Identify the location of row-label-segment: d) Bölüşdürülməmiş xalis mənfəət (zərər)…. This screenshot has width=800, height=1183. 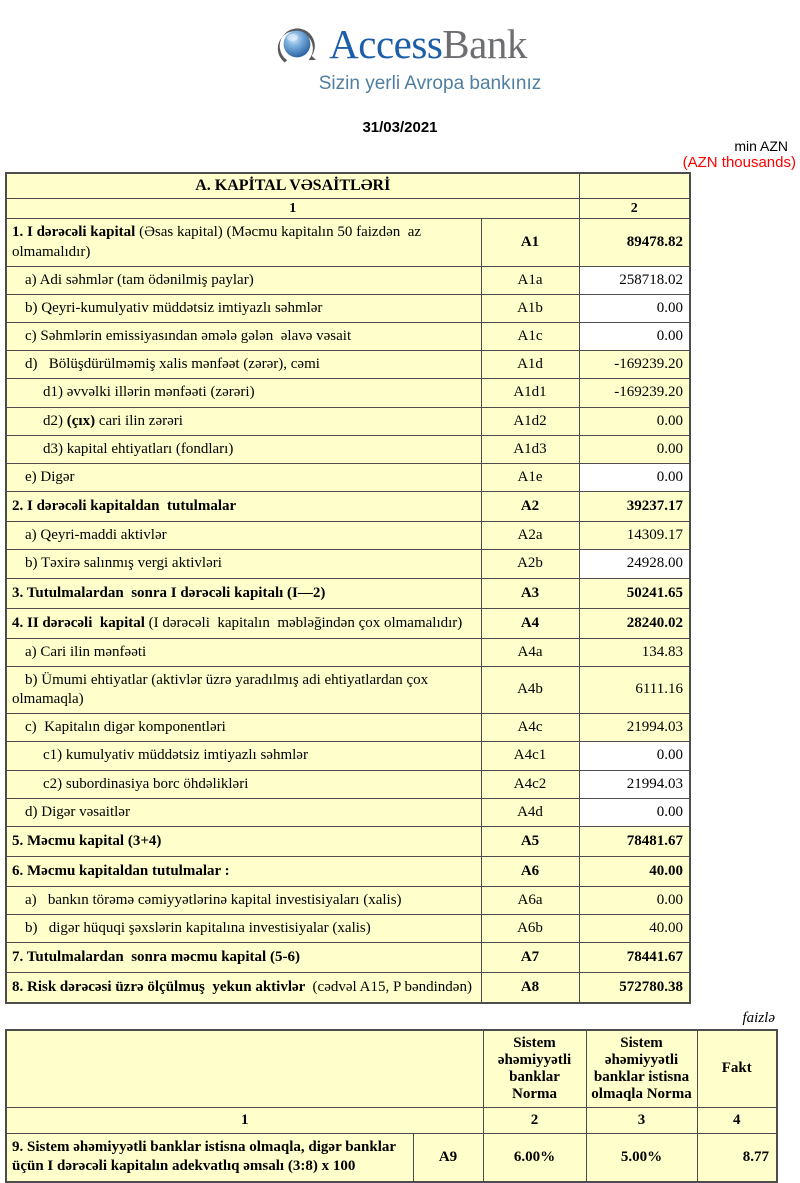
(172, 364).